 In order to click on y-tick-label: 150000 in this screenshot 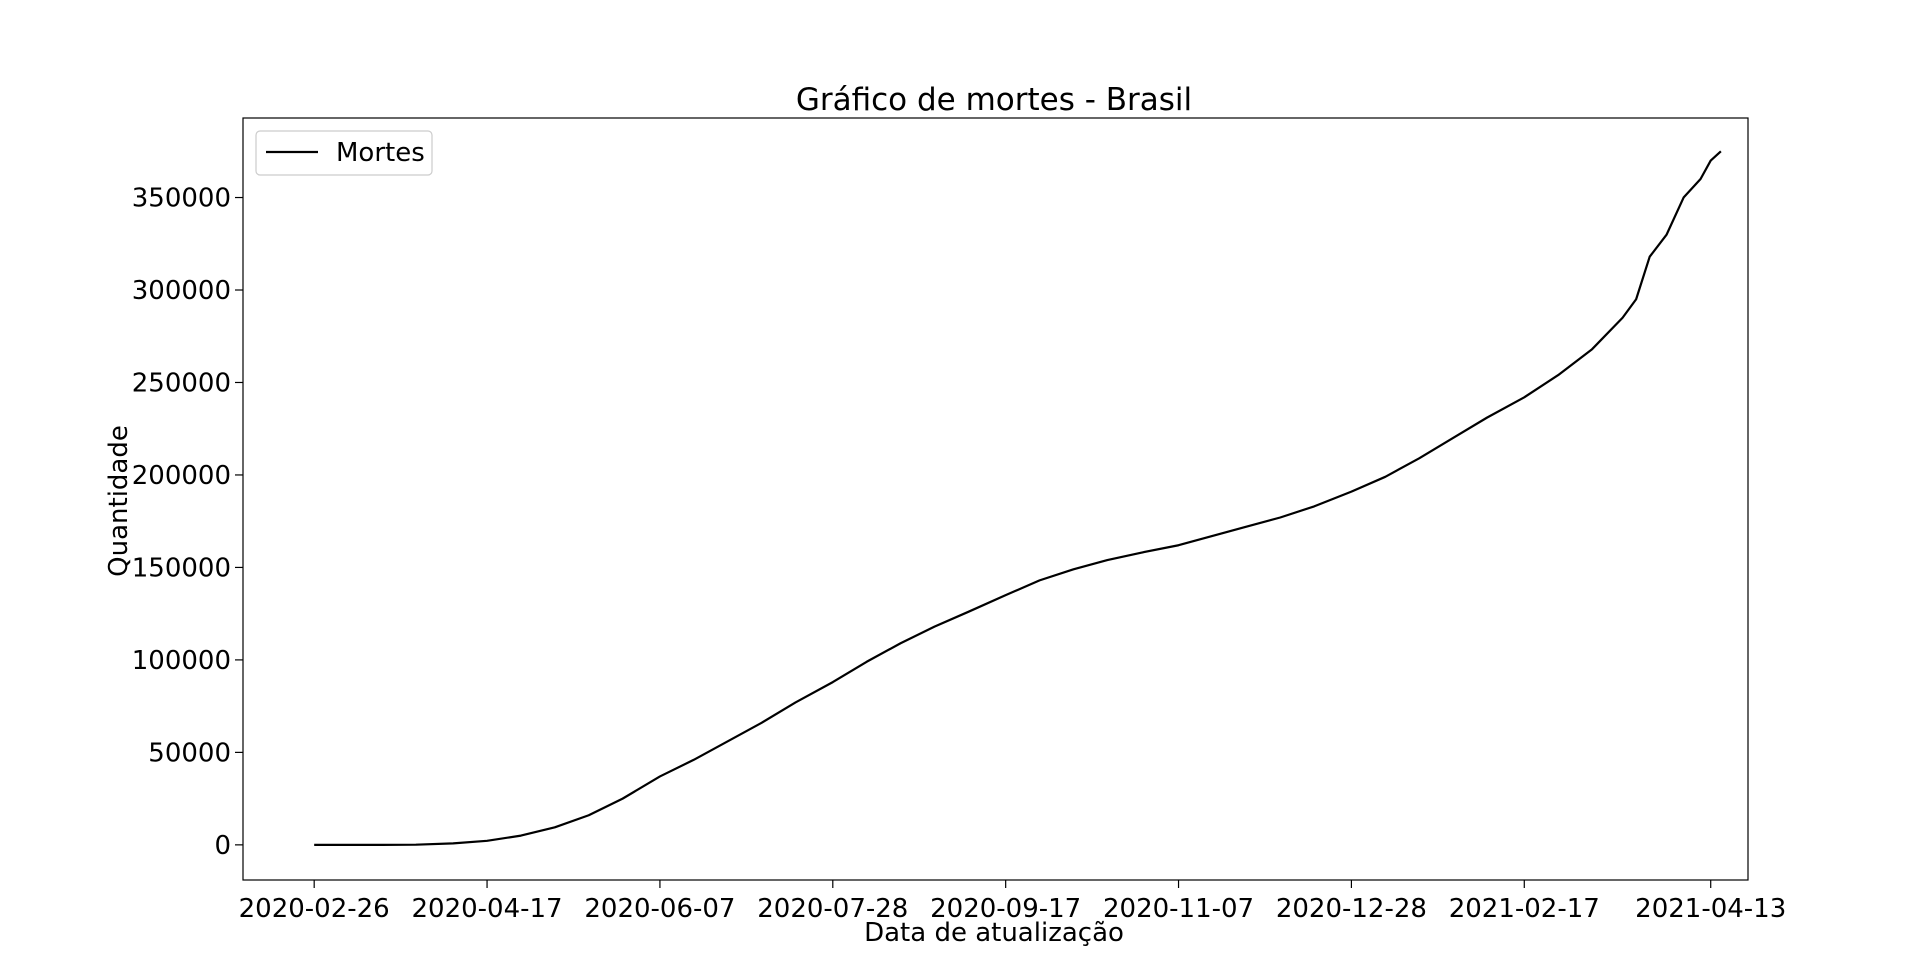, I will do `click(181, 568)`.